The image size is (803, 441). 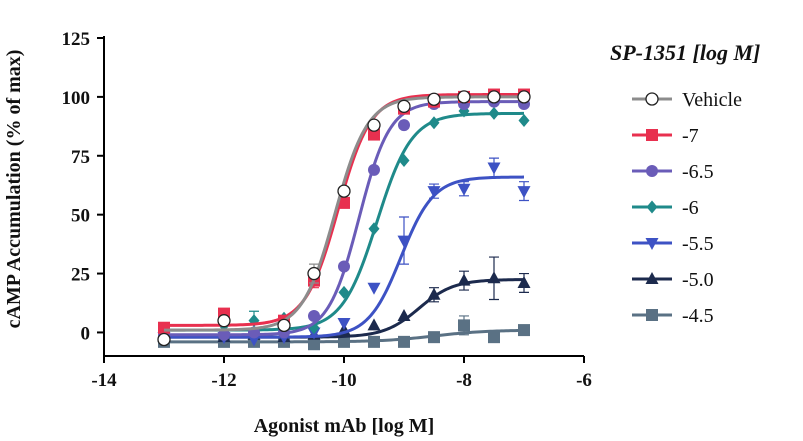 I want to click on y-tick-label: 0, so click(x=86, y=333).